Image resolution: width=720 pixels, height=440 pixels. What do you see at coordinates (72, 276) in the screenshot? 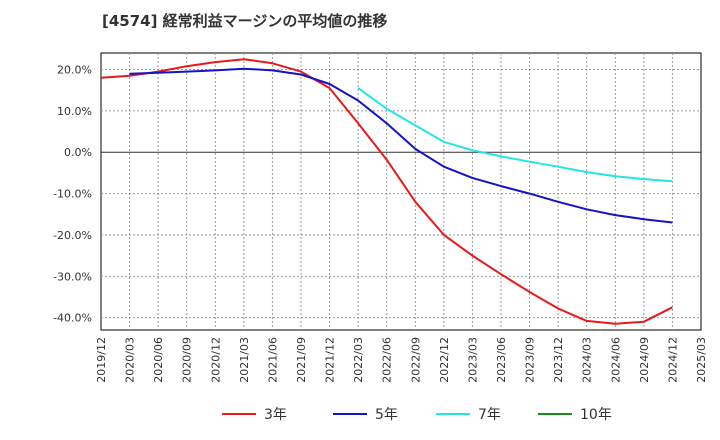
I see `y-tick-label: -30.0%` at bounding box center [72, 276].